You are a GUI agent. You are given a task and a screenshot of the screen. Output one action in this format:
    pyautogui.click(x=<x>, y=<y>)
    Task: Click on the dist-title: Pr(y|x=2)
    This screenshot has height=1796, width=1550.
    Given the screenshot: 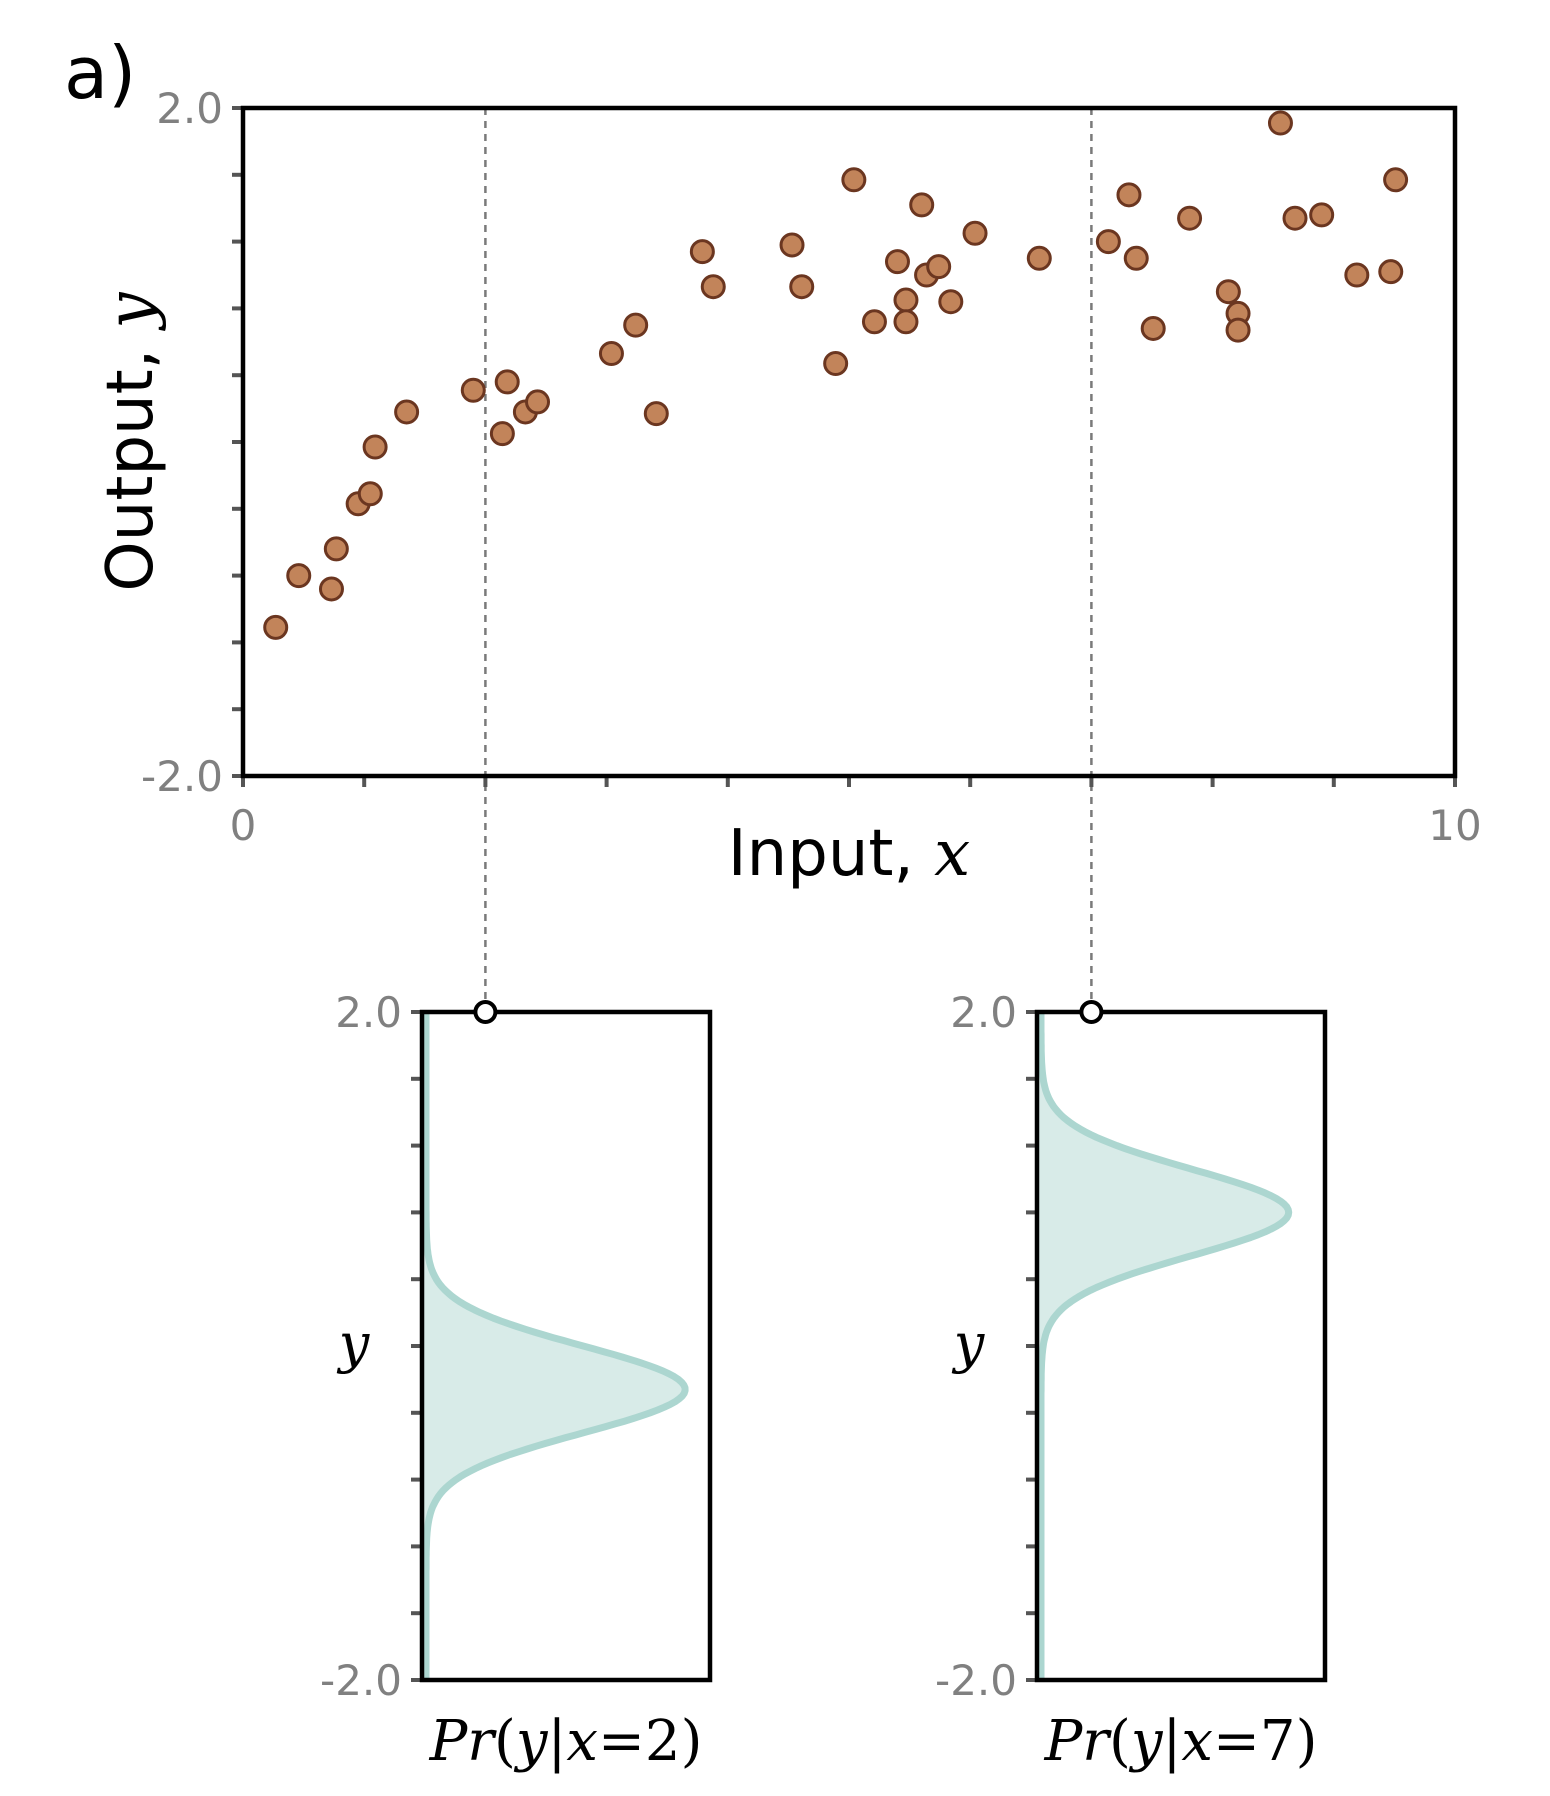 What is the action you would take?
    pyautogui.click(x=566, y=1741)
    